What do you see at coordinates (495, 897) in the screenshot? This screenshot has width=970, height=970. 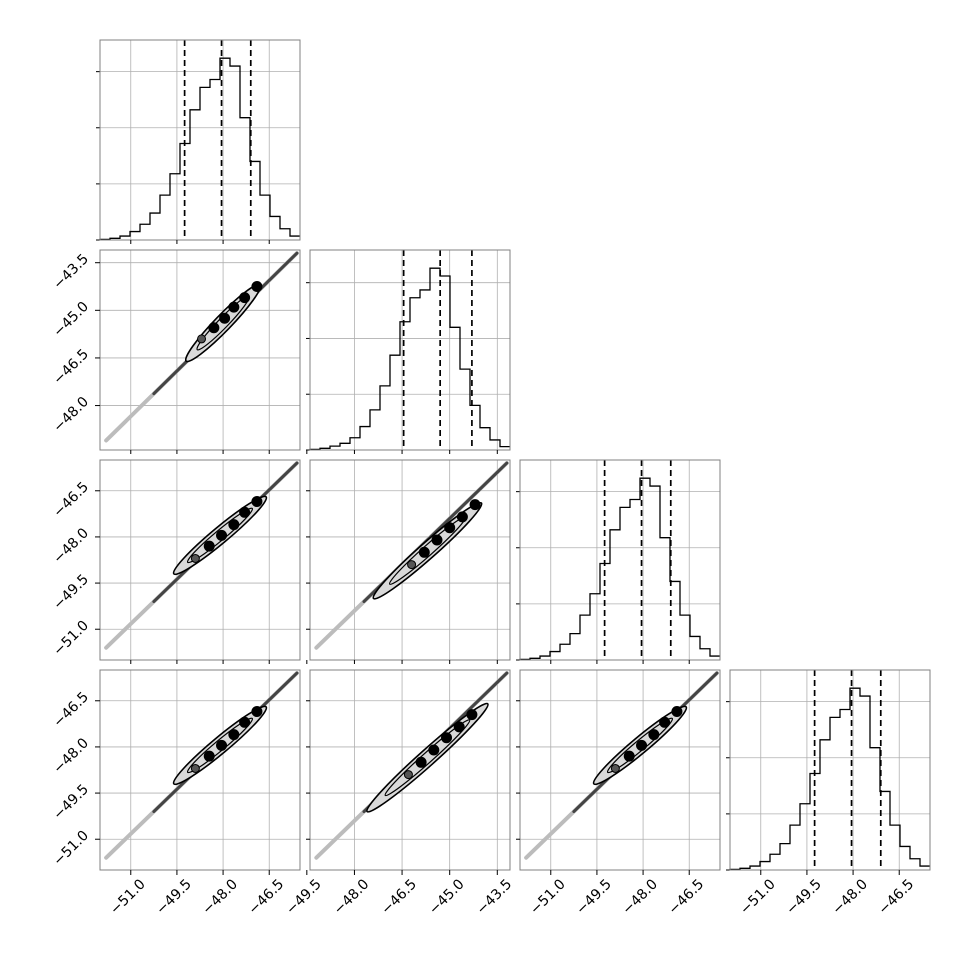 I see `x-tick-label: −43.5` at bounding box center [495, 897].